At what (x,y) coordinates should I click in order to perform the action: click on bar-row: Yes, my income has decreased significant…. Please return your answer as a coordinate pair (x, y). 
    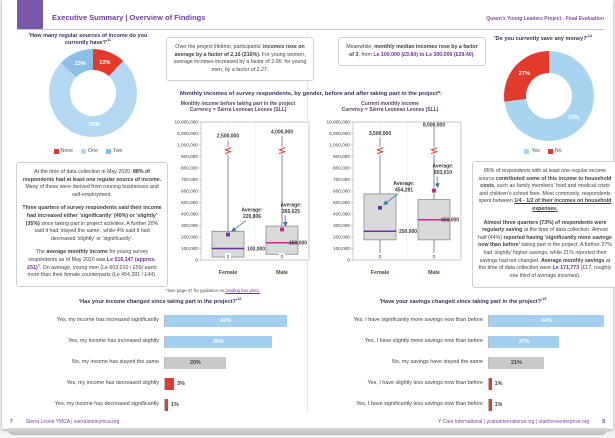
    Looking at the image, I should click on (160, 404).